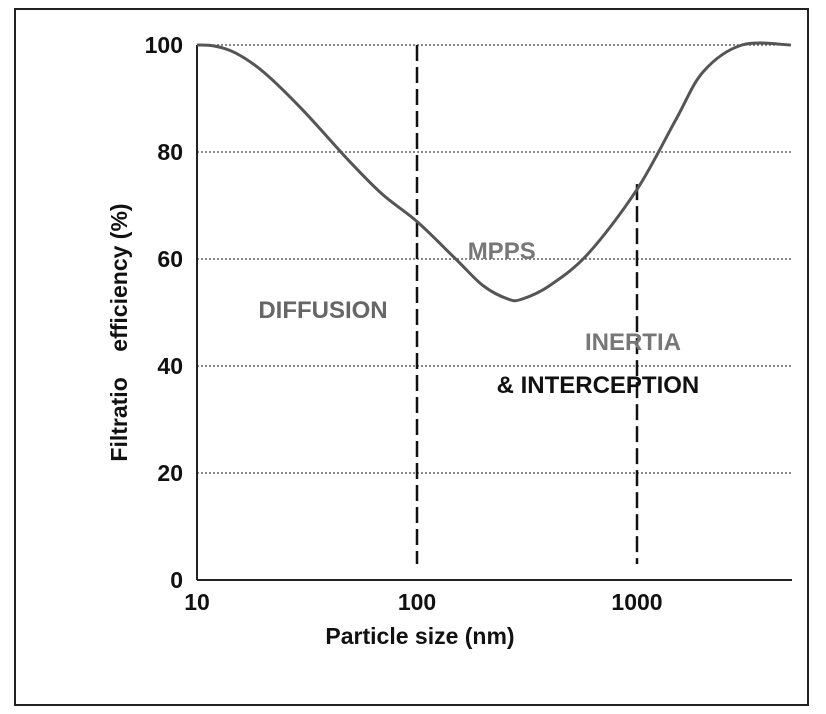 The width and height of the screenshot is (826, 714). What do you see at coordinates (322, 310) in the screenshot?
I see `annotation-diffusion: DIFFUSION` at bounding box center [322, 310].